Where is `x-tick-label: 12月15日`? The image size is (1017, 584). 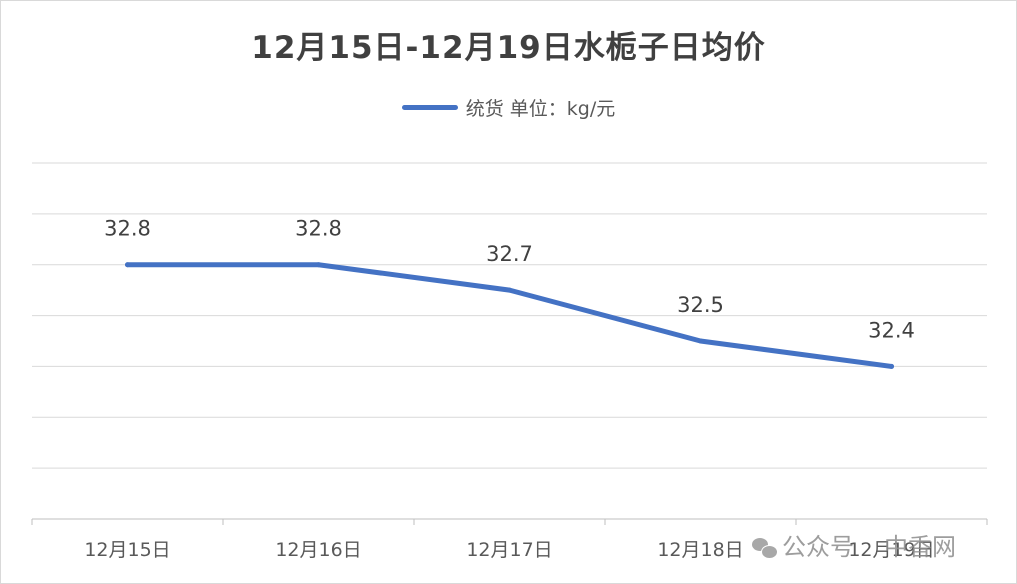 x-tick-label: 12月15日 is located at coordinates (127, 550).